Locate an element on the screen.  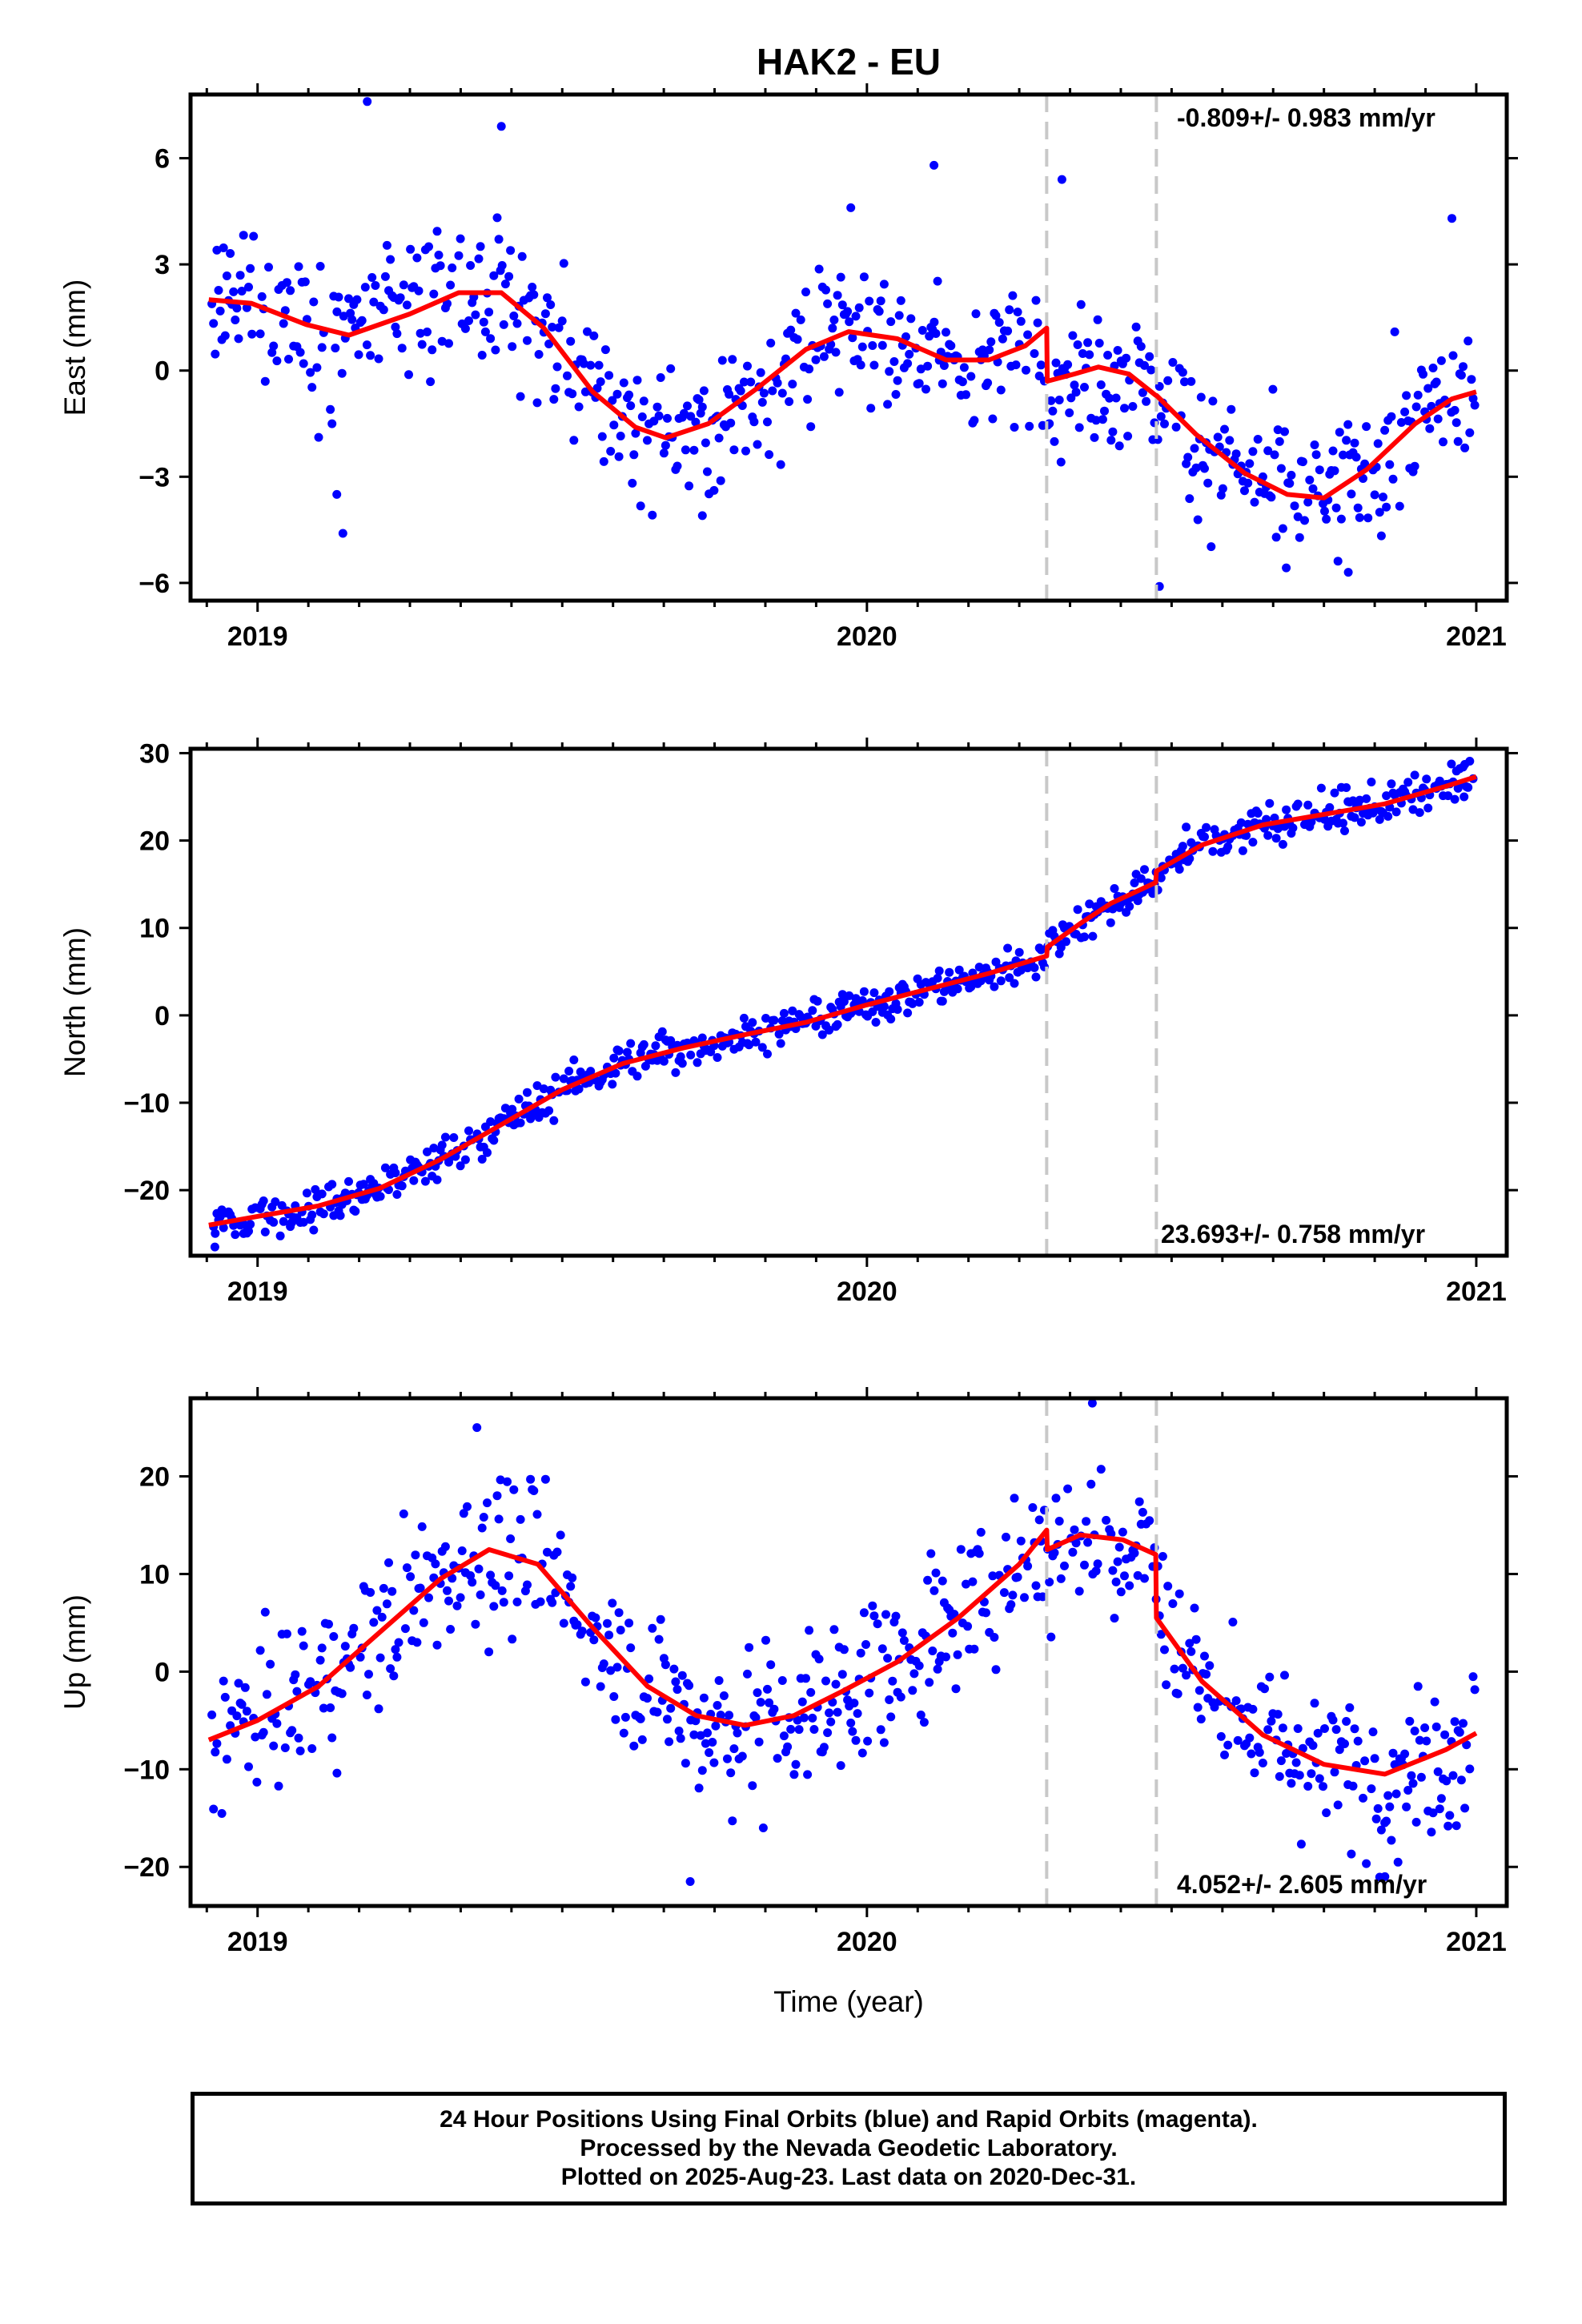
y-tick-label: 10 is located at coordinates (154, 1574).